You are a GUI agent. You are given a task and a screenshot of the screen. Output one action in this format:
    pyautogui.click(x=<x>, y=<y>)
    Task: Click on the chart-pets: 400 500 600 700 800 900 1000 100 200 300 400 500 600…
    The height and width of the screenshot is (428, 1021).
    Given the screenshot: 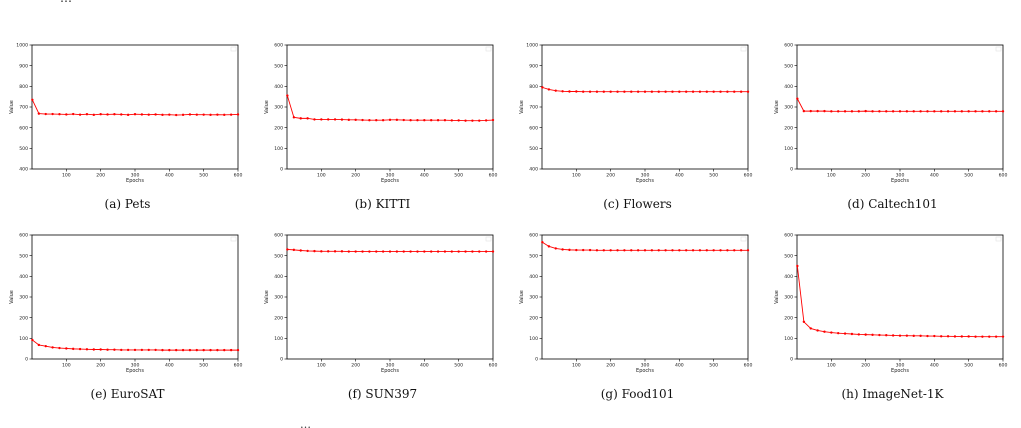 What is the action you would take?
    pyautogui.click(x=125, y=113)
    